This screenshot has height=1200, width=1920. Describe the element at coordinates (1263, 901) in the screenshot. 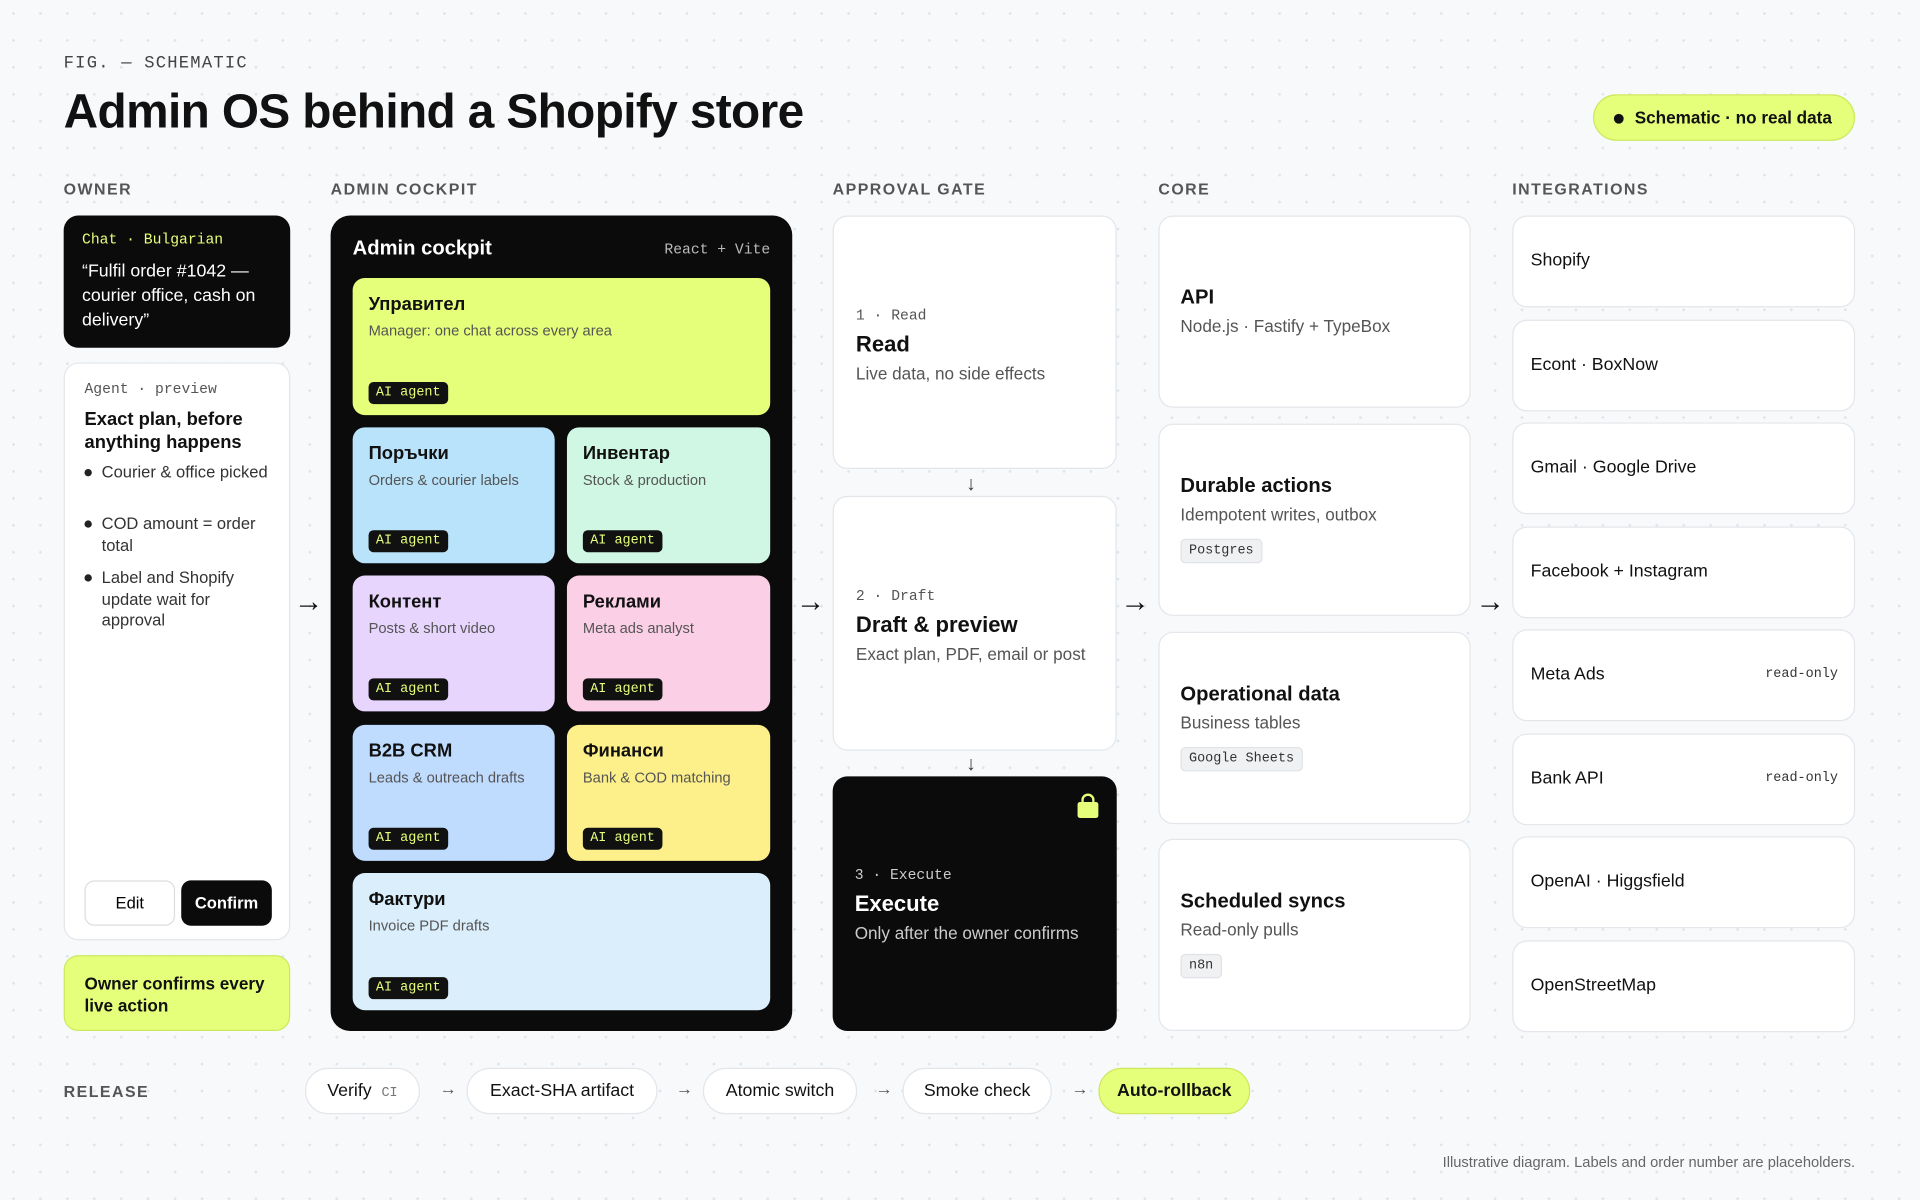

I see `core-title: Scheduled syncs` at that location.